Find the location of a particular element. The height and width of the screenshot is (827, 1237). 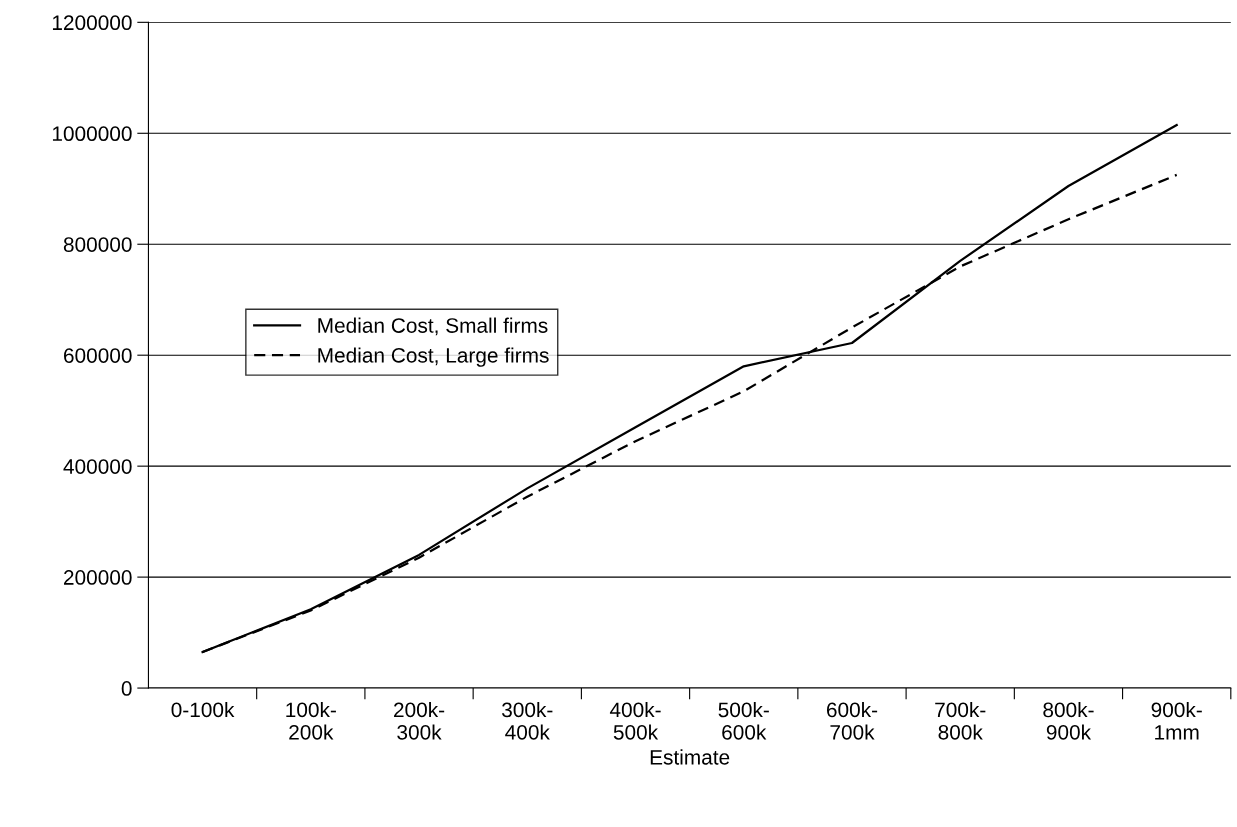

y-tick-label: 800000 is located at coordinates (97, 244).